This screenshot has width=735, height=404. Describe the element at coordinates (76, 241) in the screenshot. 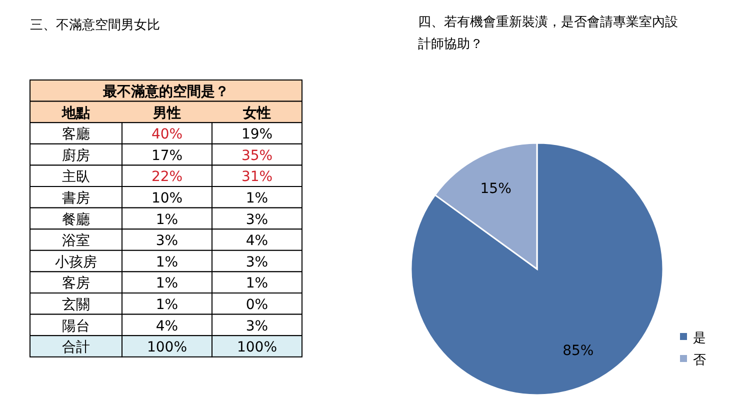

I see `y-tick-label: 浴室` at that location.